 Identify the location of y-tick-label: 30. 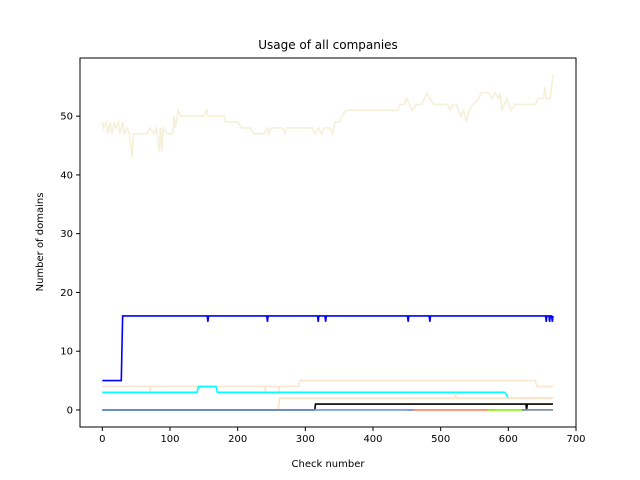
(66, 234).